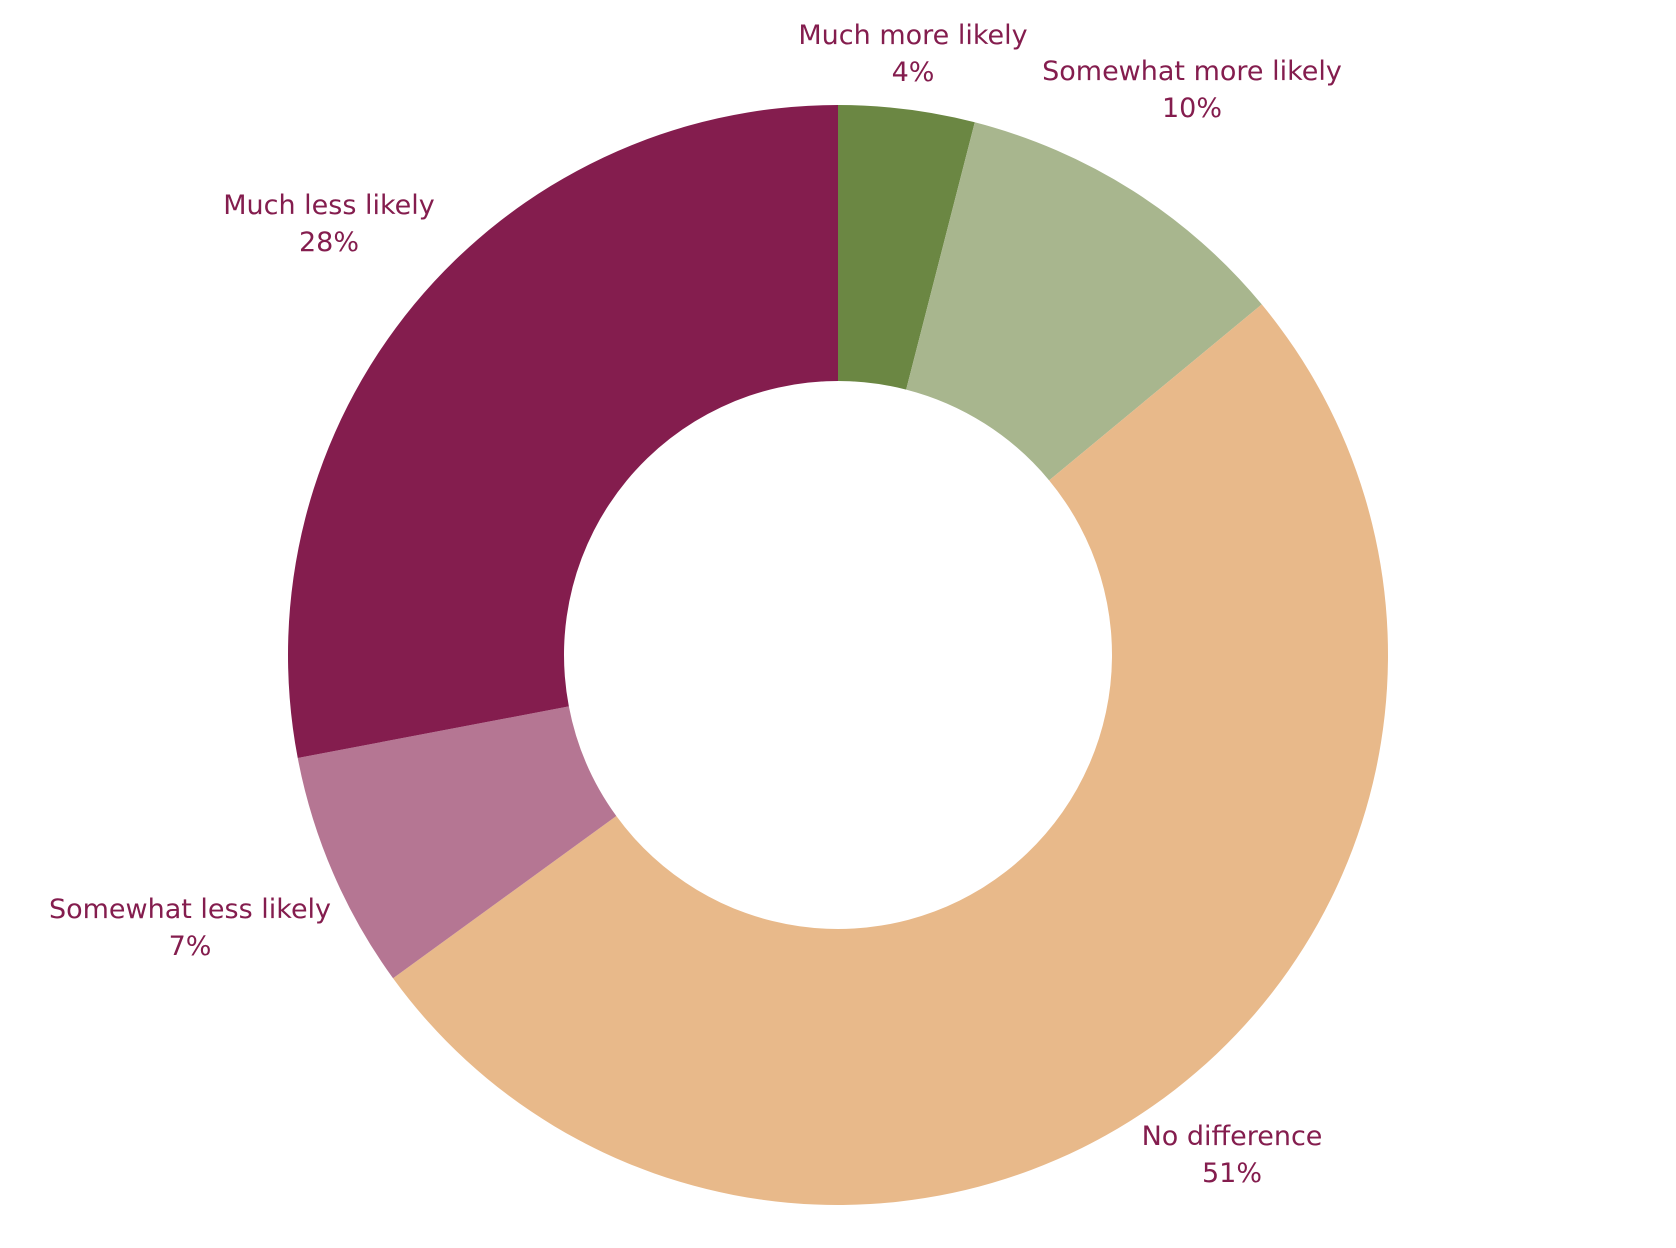 Image resolution: width=1676 pixels, height=1248 pixels. I want to click on slice-category-label: No difference, so click(1232, 1136).